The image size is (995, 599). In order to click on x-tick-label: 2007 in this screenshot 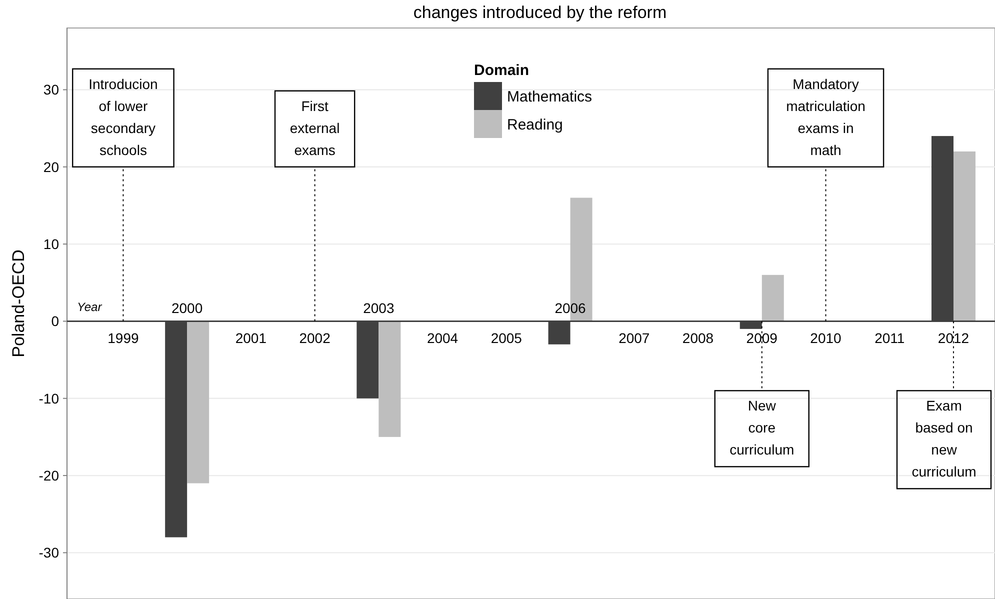, I will do `click(634, 338)`.